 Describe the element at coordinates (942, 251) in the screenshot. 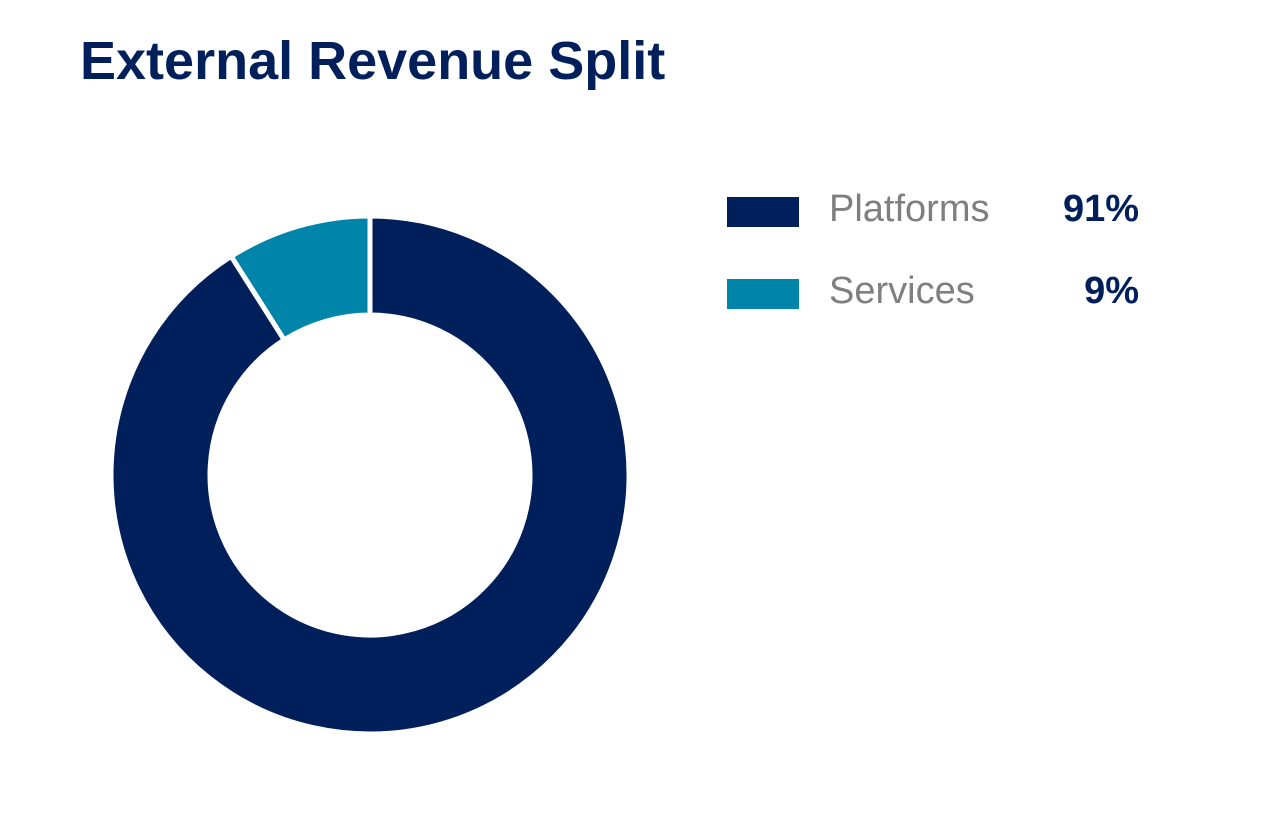

I see `chart-legend: Platforms 91% Services 9%` at that location.